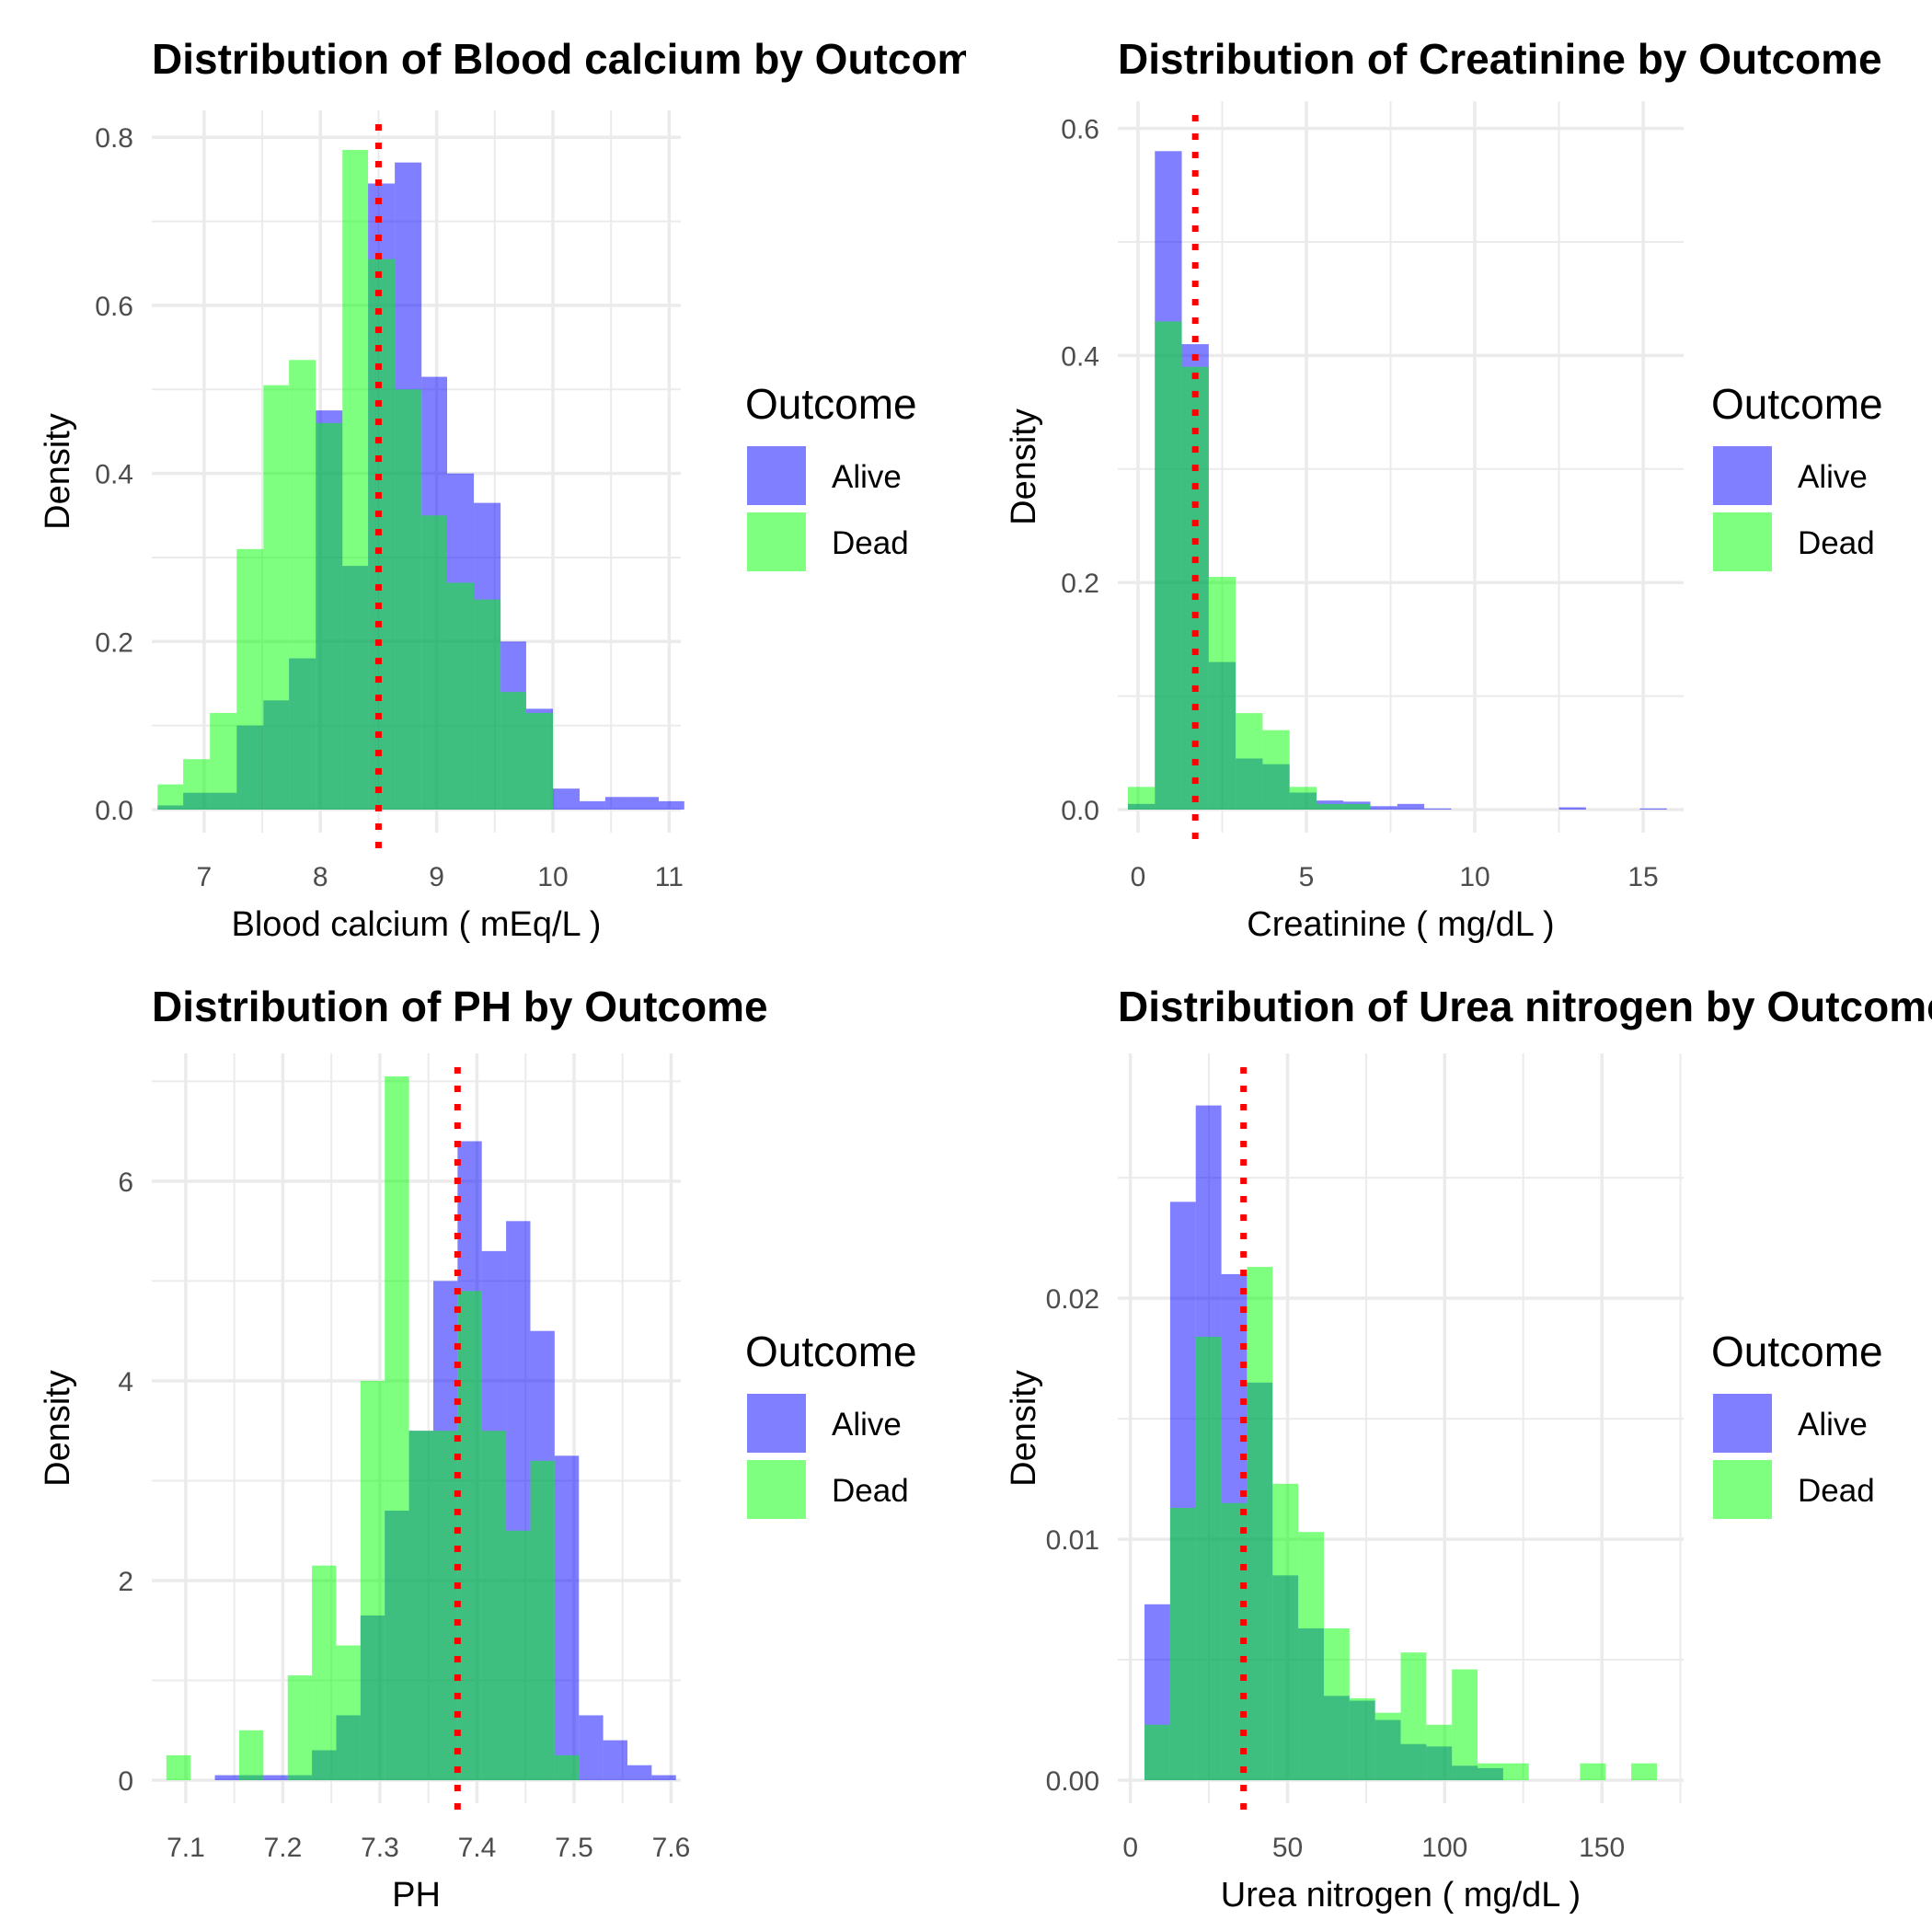 The image size is (1932, 1932). What do you see at coordinates (552, 877) in the screenshot?
I see `x-tick-label: 10` at bounding box center [552, 877].